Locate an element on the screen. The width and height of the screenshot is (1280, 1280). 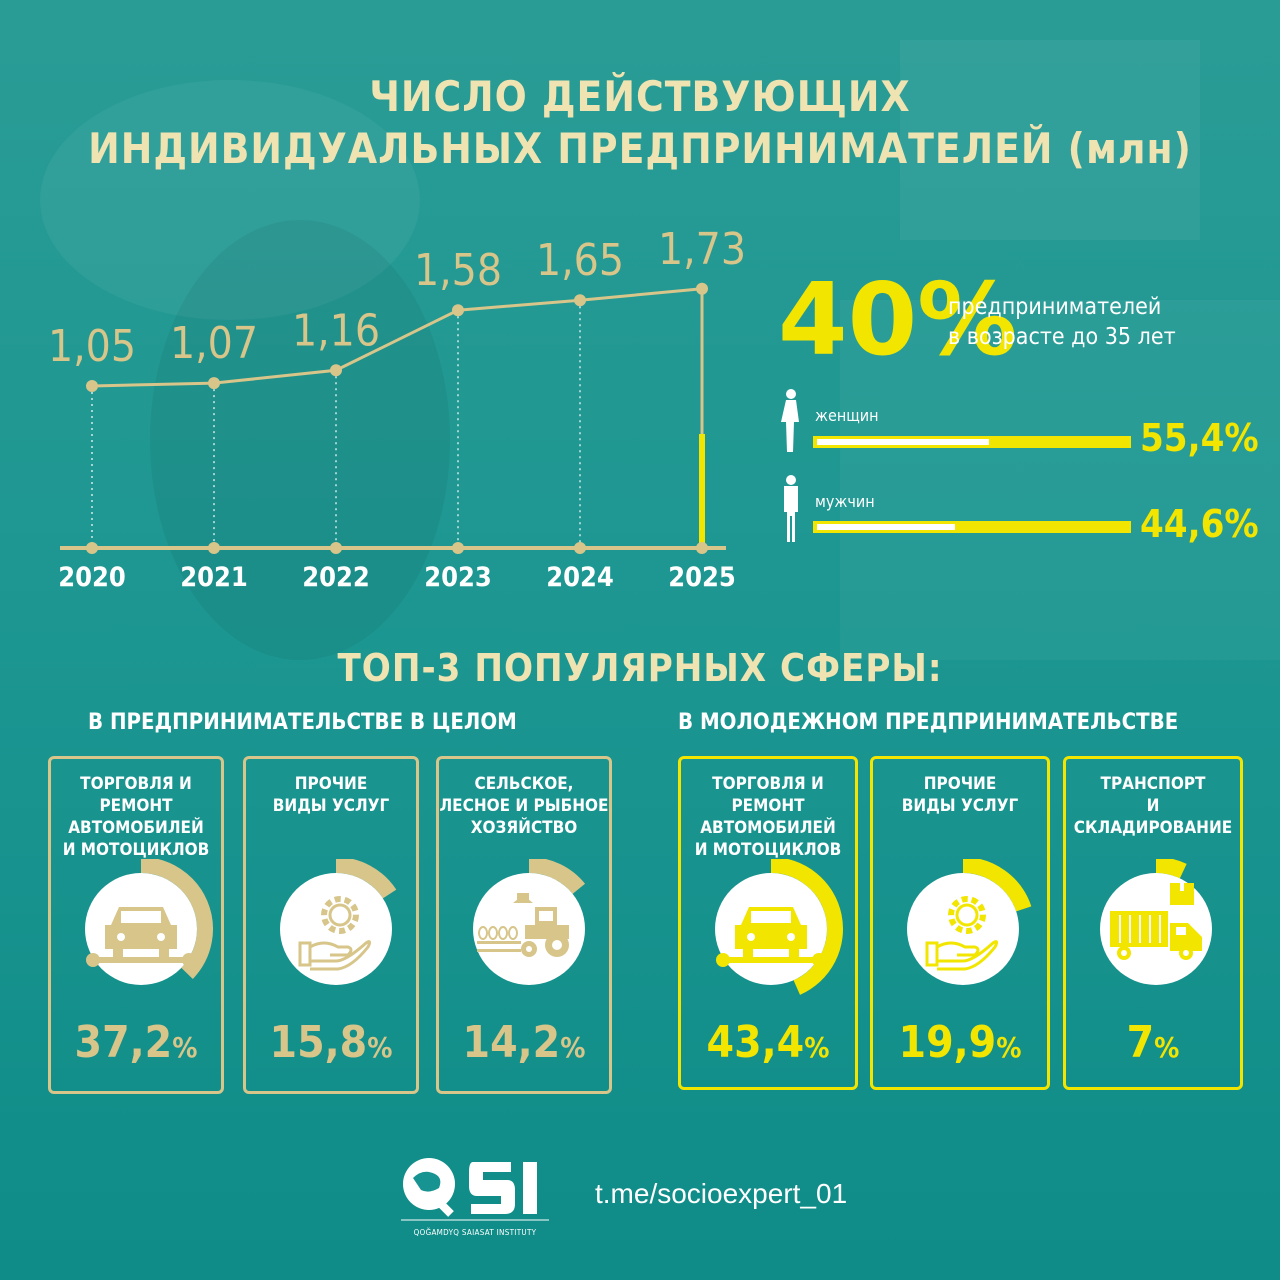
sector-percent-value: 43,4 is located at coordinates (755, 1042).